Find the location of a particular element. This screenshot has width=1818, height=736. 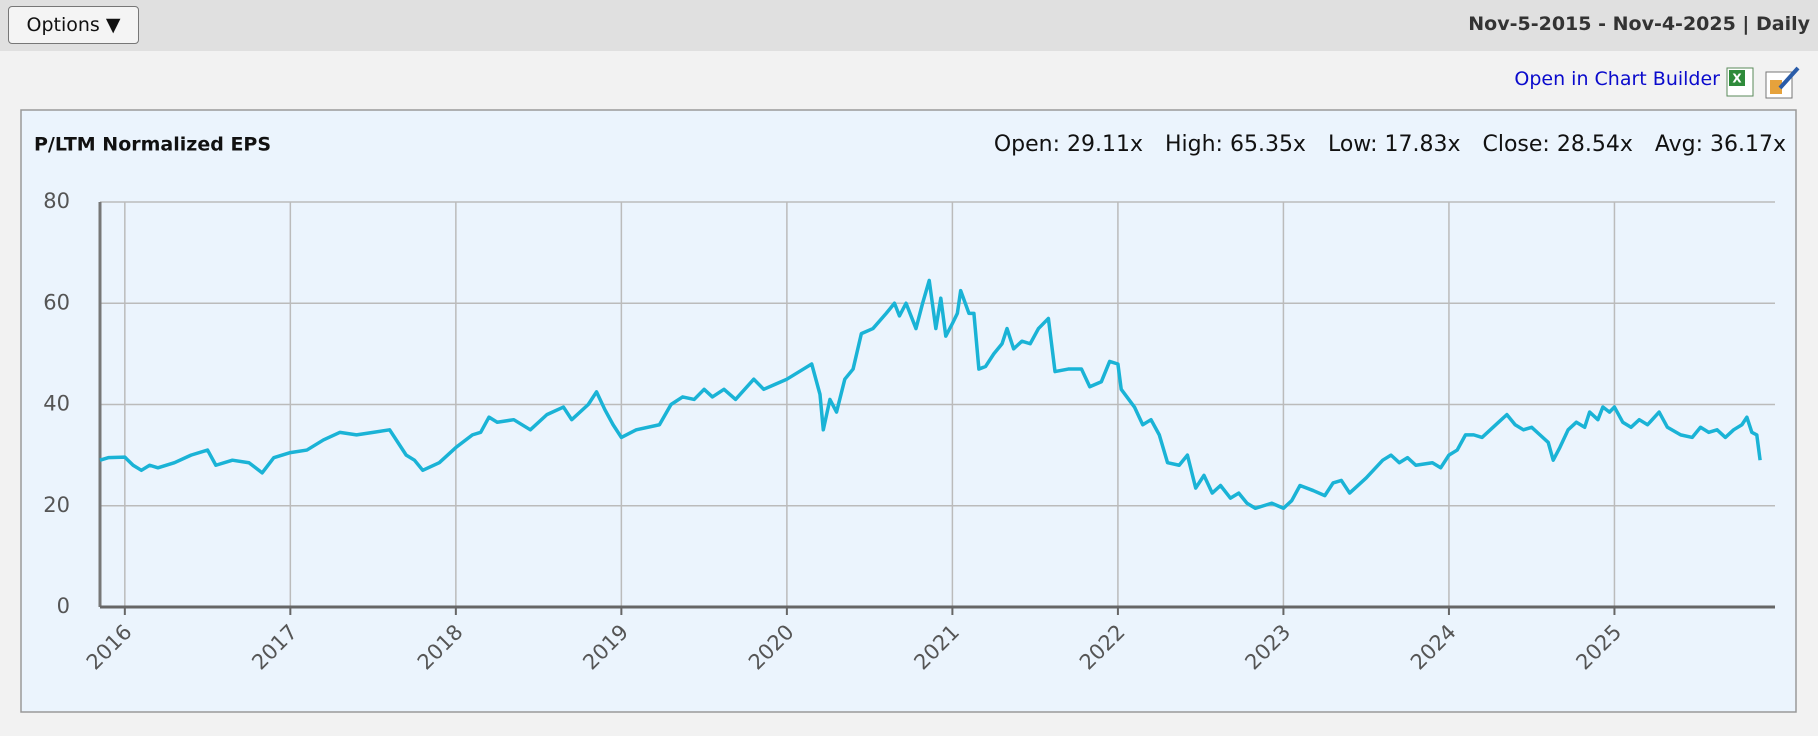

chart-builder-link: Open in Chart Builder is located at coordinates (1617, 79).